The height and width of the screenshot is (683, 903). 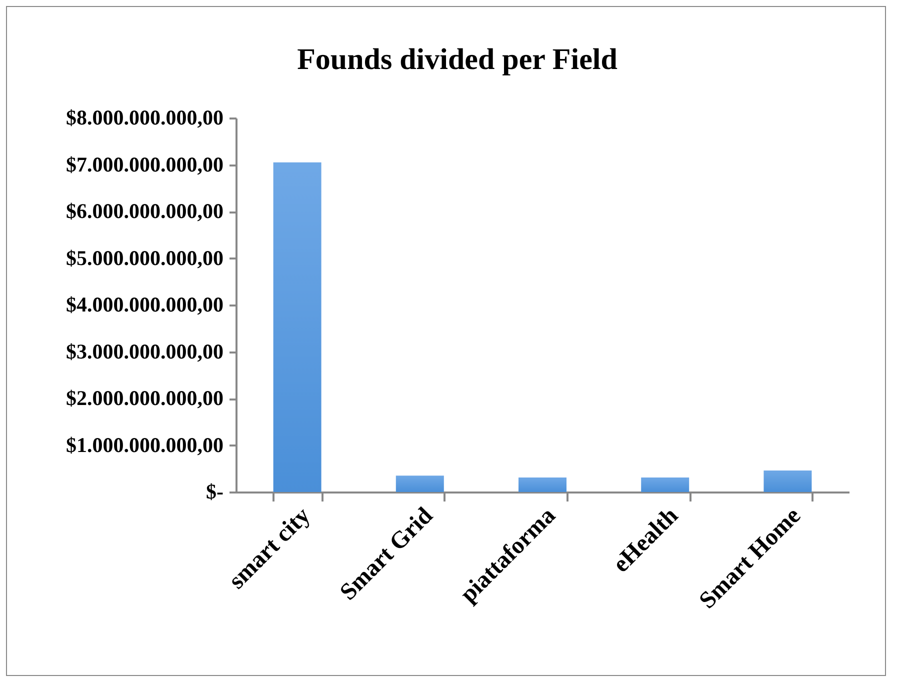 What do you see at coordinates (145, 258) in the screenshot?
I see `y-tick-label: $5.000.000.000,00` at bounding box center [145, 258].